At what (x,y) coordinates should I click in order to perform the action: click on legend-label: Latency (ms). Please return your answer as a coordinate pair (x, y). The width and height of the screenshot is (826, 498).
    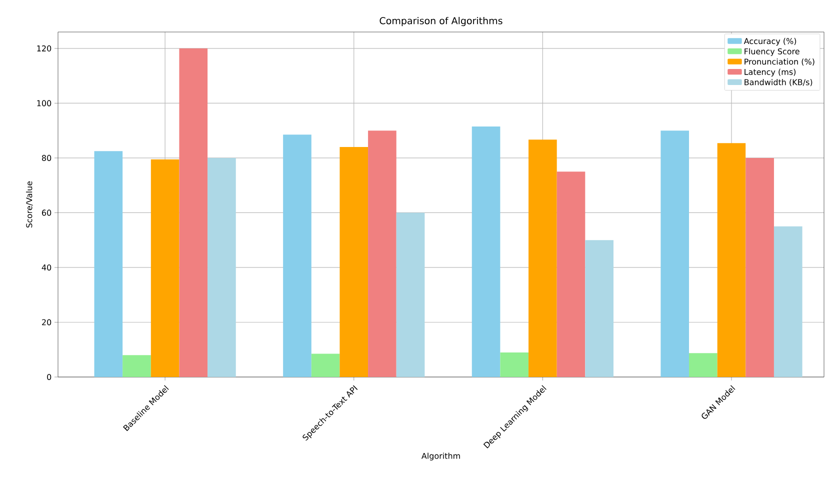
    Looking at the image, I should click on (770, 72).